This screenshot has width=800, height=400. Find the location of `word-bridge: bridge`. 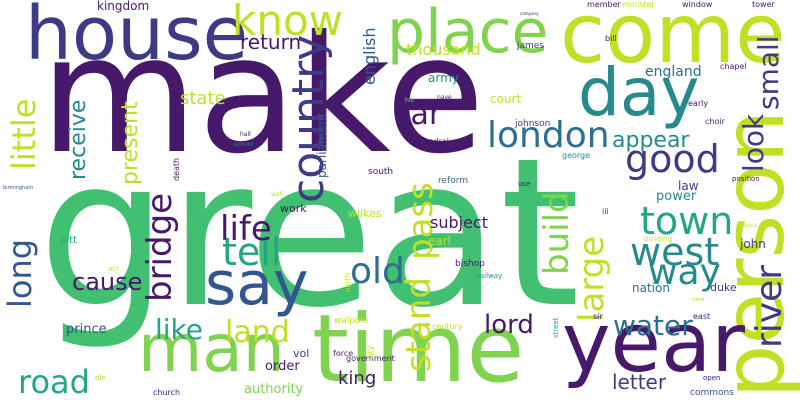

word-bridge: bridge is located at coordinates (160, 247).